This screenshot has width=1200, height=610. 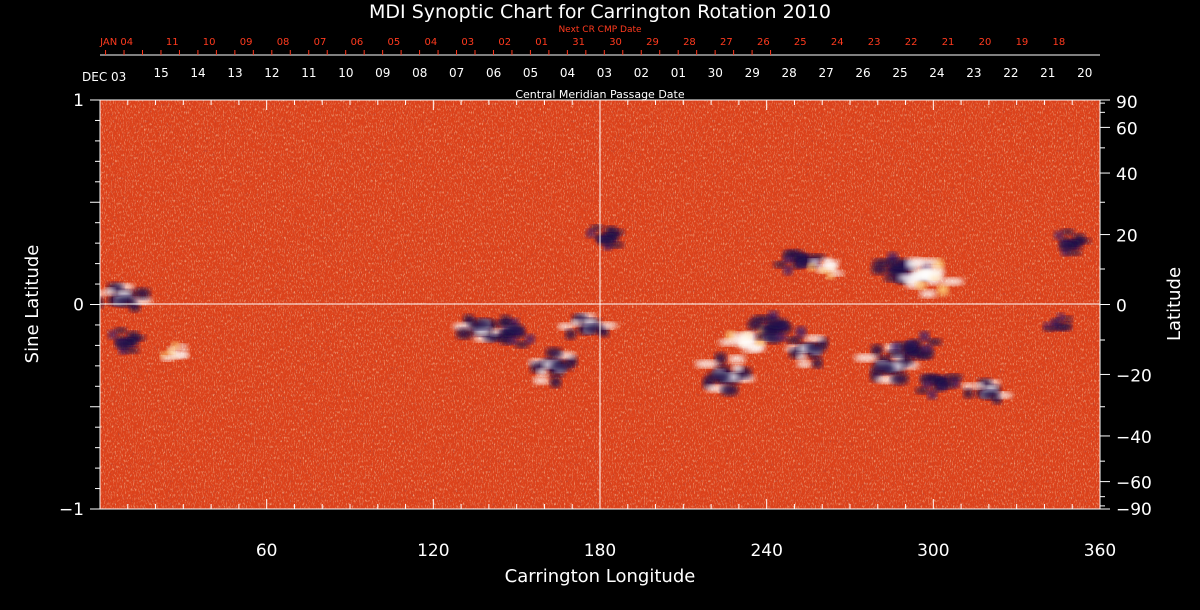 What do you see at coordinates (116, 42) in the screenshot?
I see `next-cmp-date-label: JAN 04` at bounding box center [116, 42].